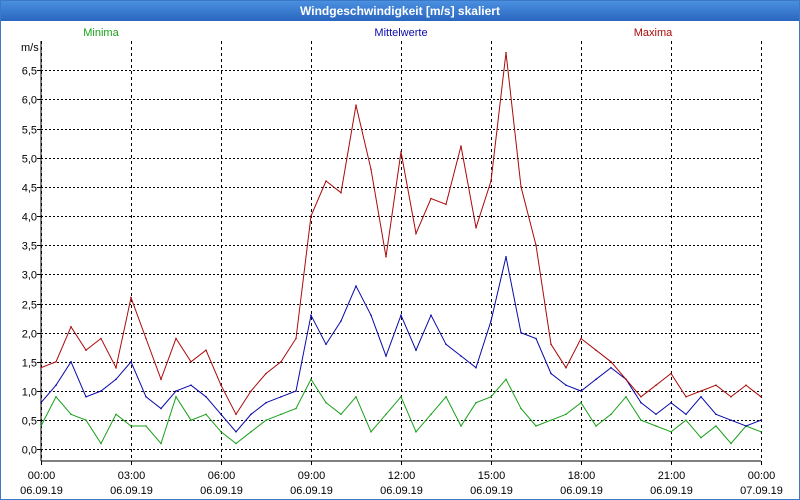 The image size is (800, 500). Describe the element at coordinates (402, 476) in the screenshot. I see `x-tick-time-label: 12:00` at that location.